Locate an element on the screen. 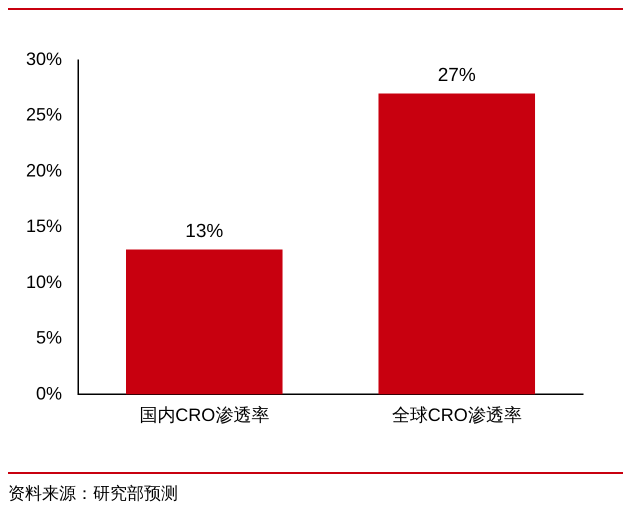 The height and width of the screenshot is (509, 631). text: 资料来源：研究部预测 is located at coordinates (93, 494).